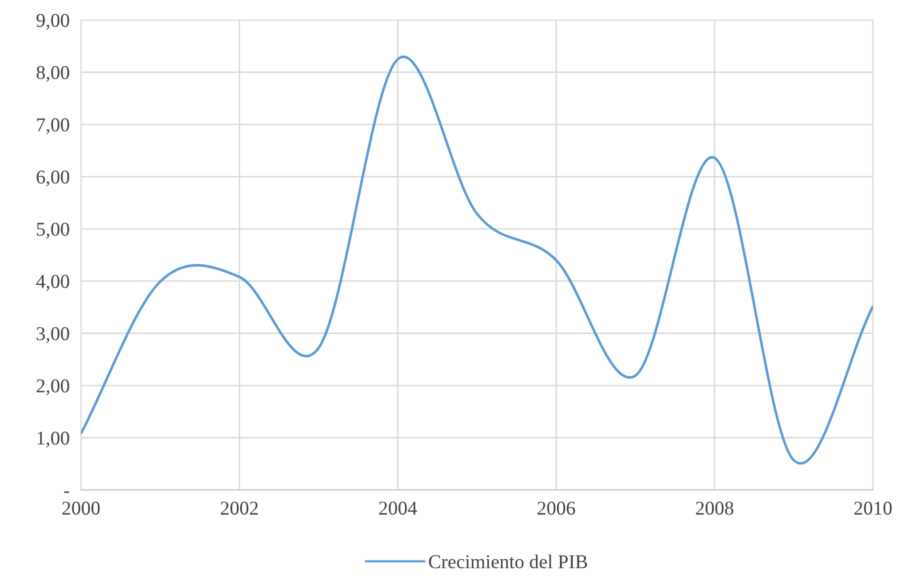 Image resolution: width=901 pixels, height=581 pixels. I want to click on y-tick-label: 1,00, so click(54, 440).